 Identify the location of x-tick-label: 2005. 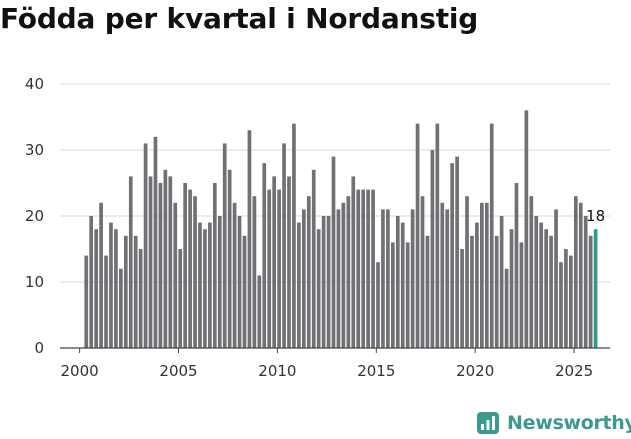
(178, 371).